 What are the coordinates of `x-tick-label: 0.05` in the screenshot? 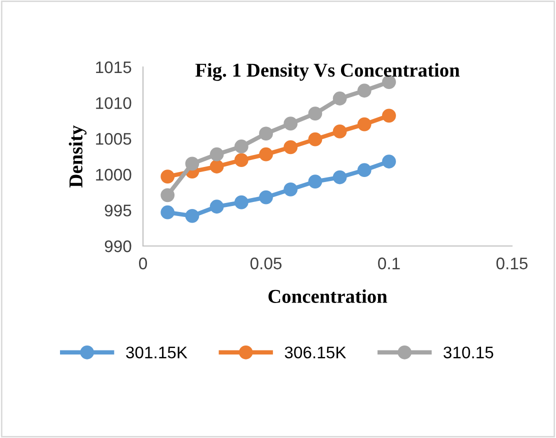 It's located at (266, 264).